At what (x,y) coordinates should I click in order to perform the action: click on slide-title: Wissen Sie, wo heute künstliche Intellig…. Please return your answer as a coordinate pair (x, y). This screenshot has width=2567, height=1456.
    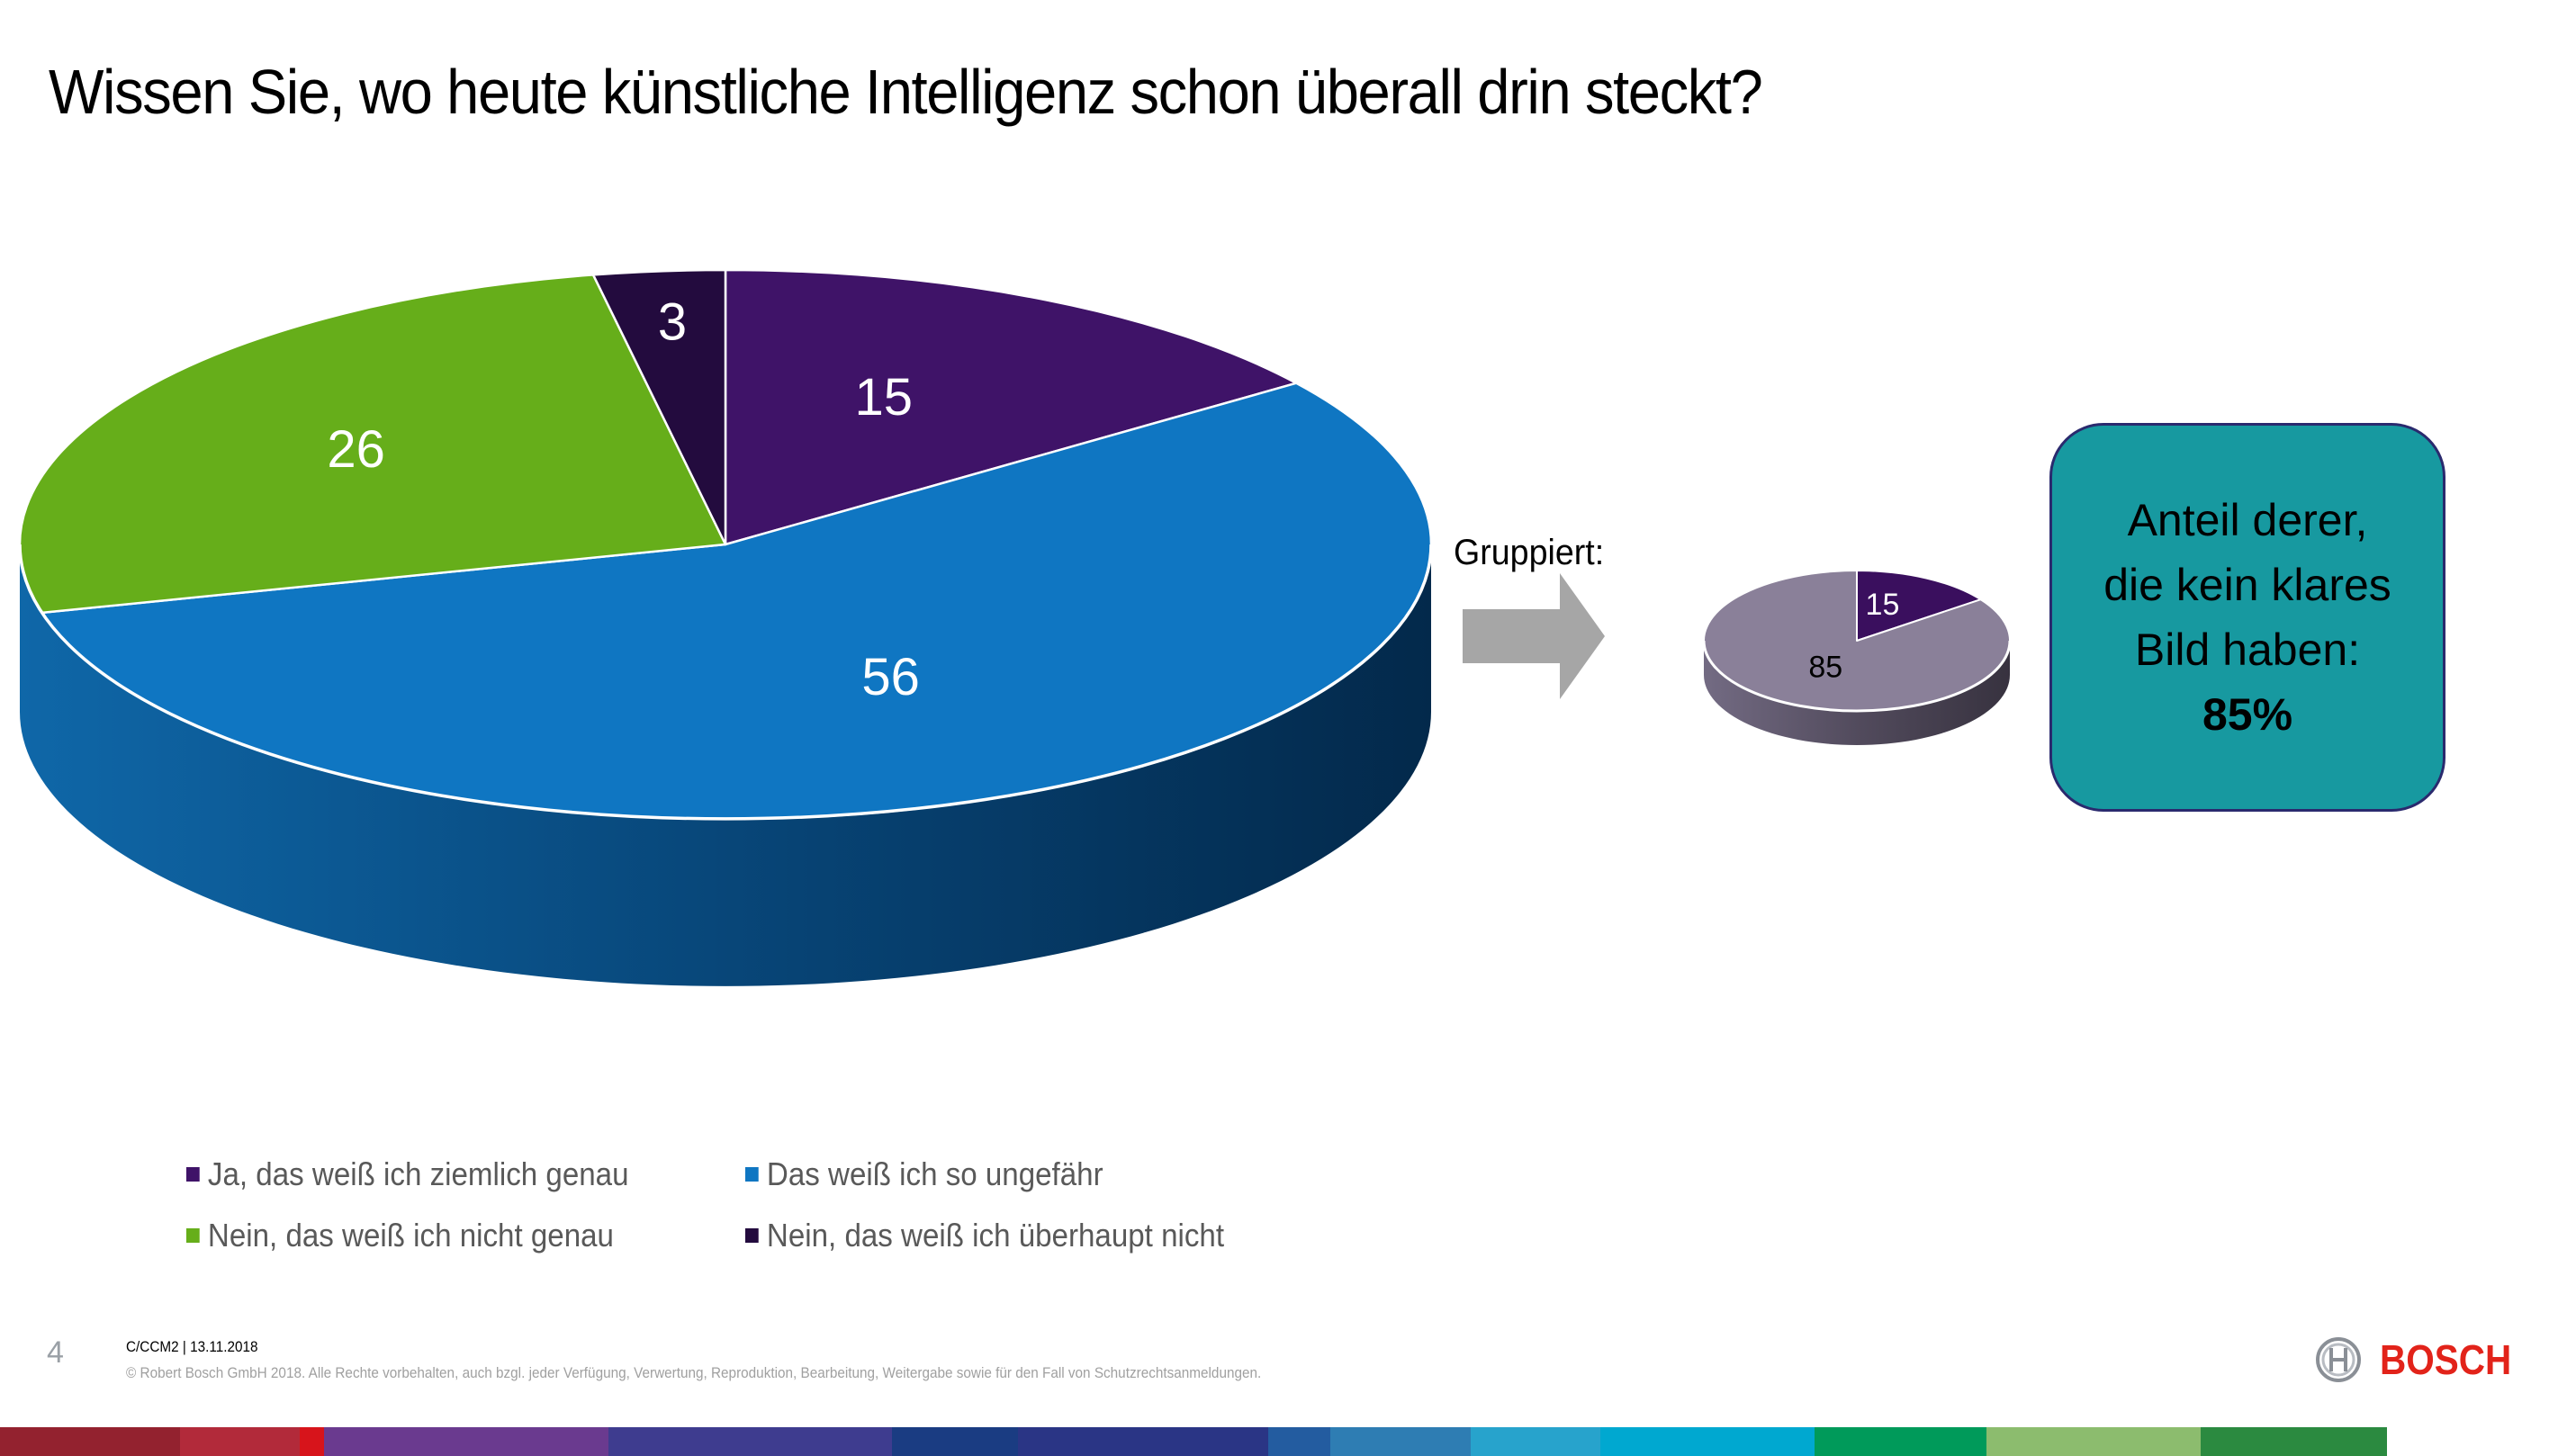
    Looking at the image, I should click on (906, 92).